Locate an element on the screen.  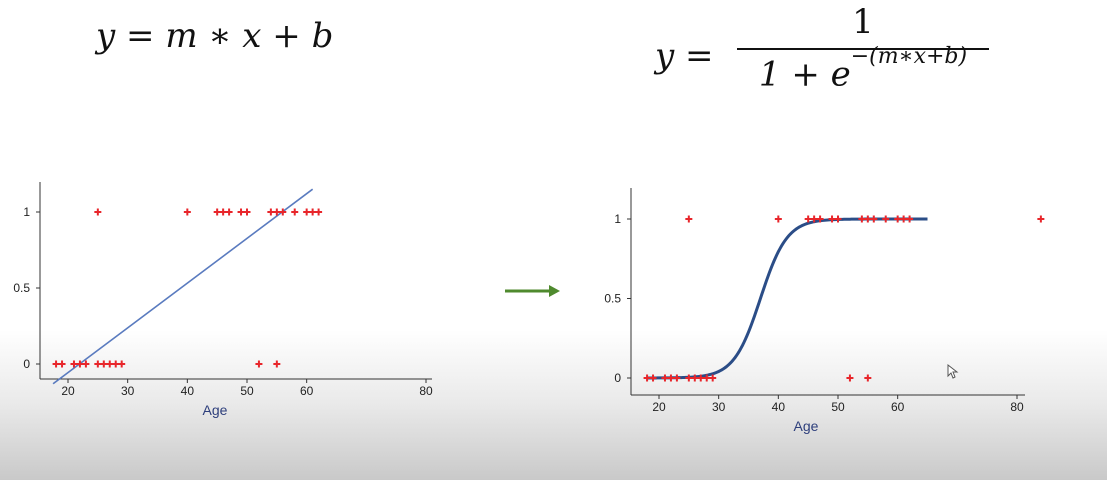
regression-line is located at coordinates (183, 286).